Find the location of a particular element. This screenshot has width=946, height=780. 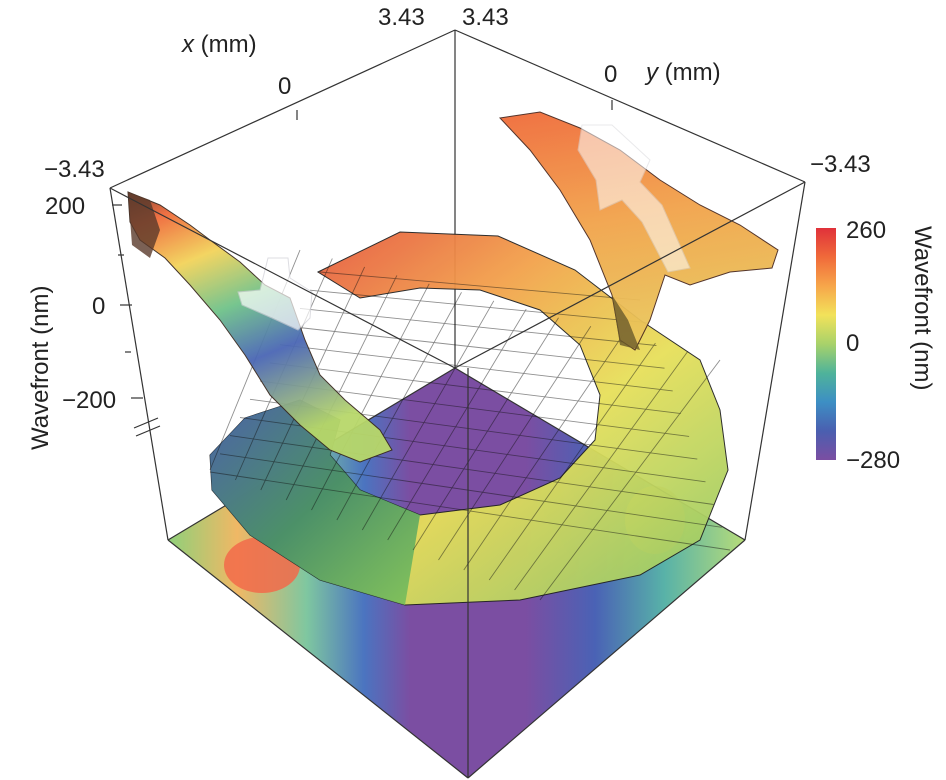

y-axis-title: y (mm) is located at coordinates (682, 72).